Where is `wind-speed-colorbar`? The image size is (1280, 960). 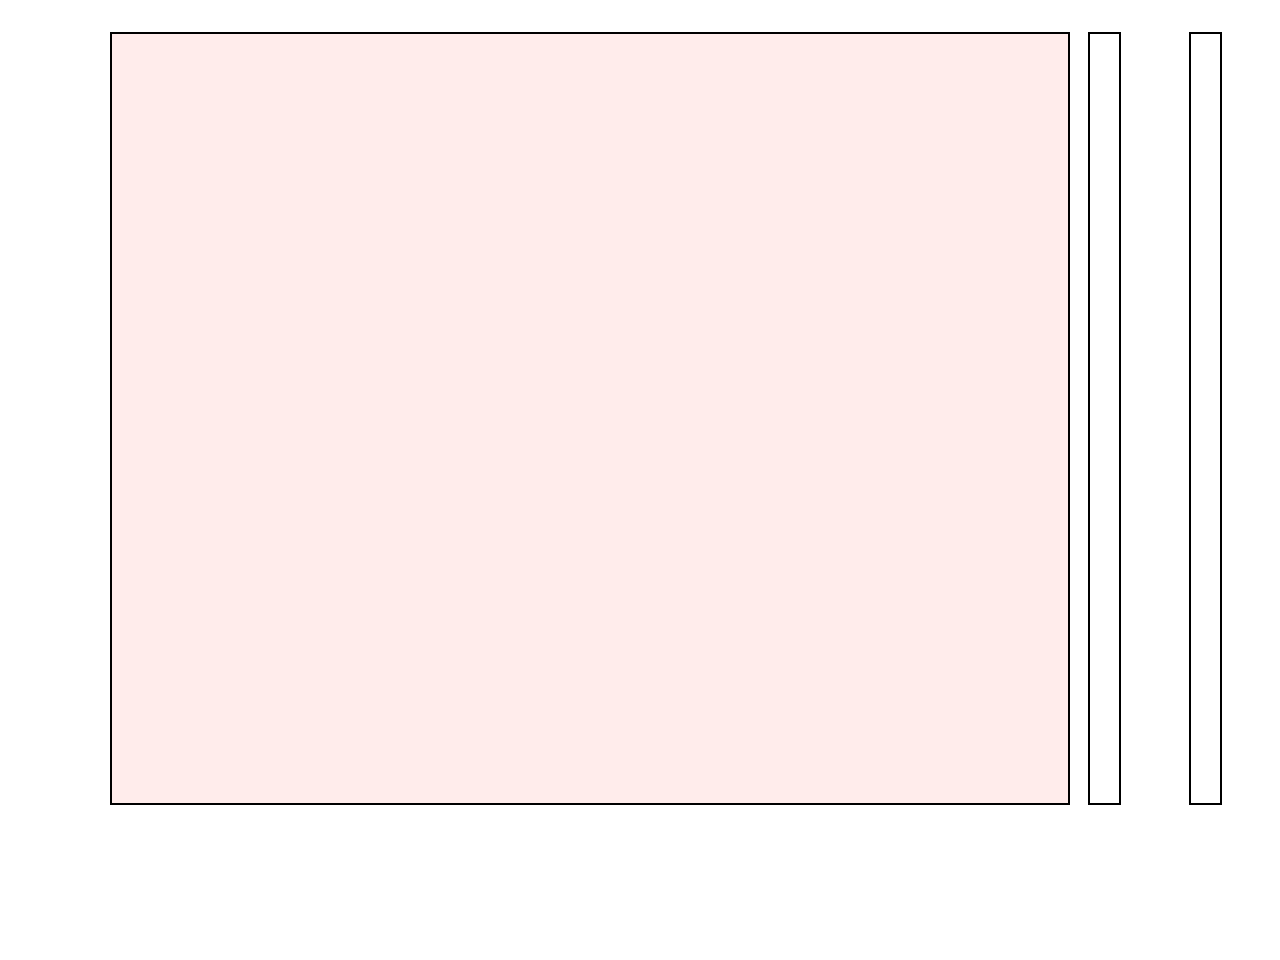 wind-speed-colorbar is located at coordinates (1205, 418).